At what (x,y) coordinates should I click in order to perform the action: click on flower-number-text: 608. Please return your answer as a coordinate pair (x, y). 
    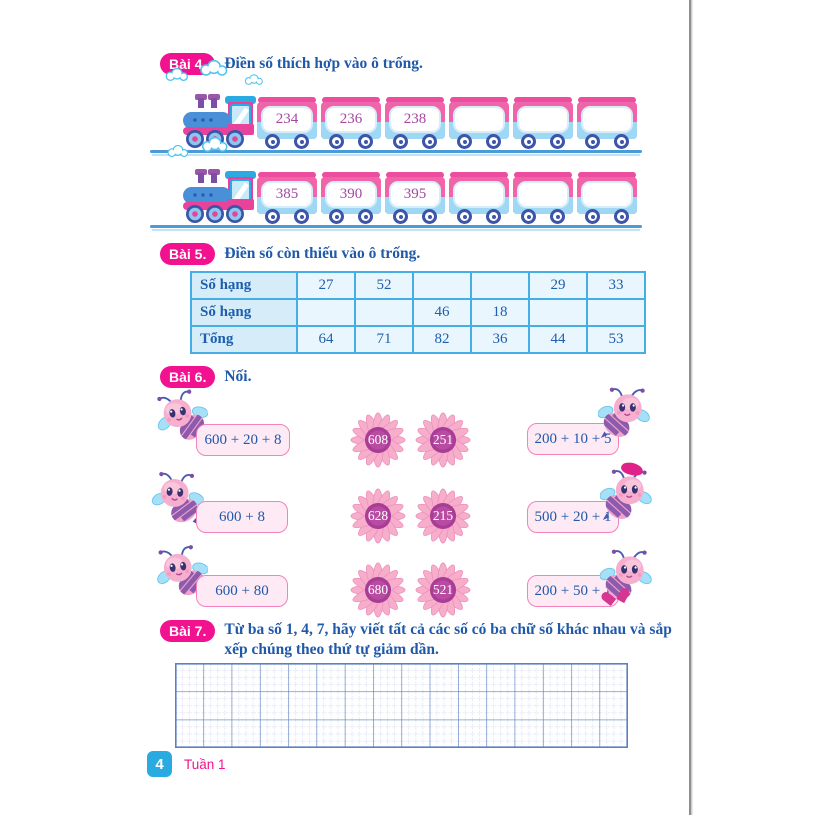
    Looking at the image, I should click on (378, 439).